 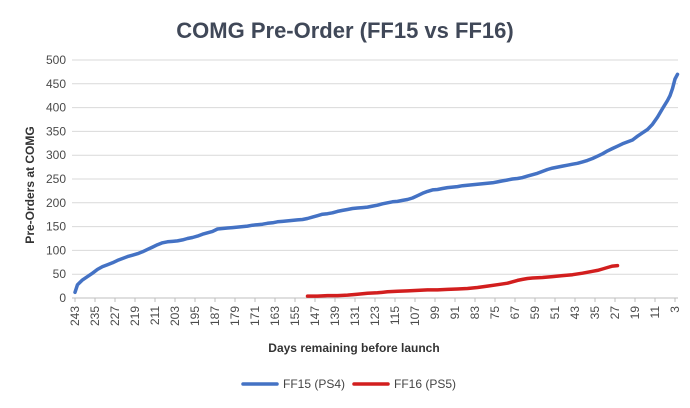 I want to click on x-tick-label: 147, so click(x=315, y=316).